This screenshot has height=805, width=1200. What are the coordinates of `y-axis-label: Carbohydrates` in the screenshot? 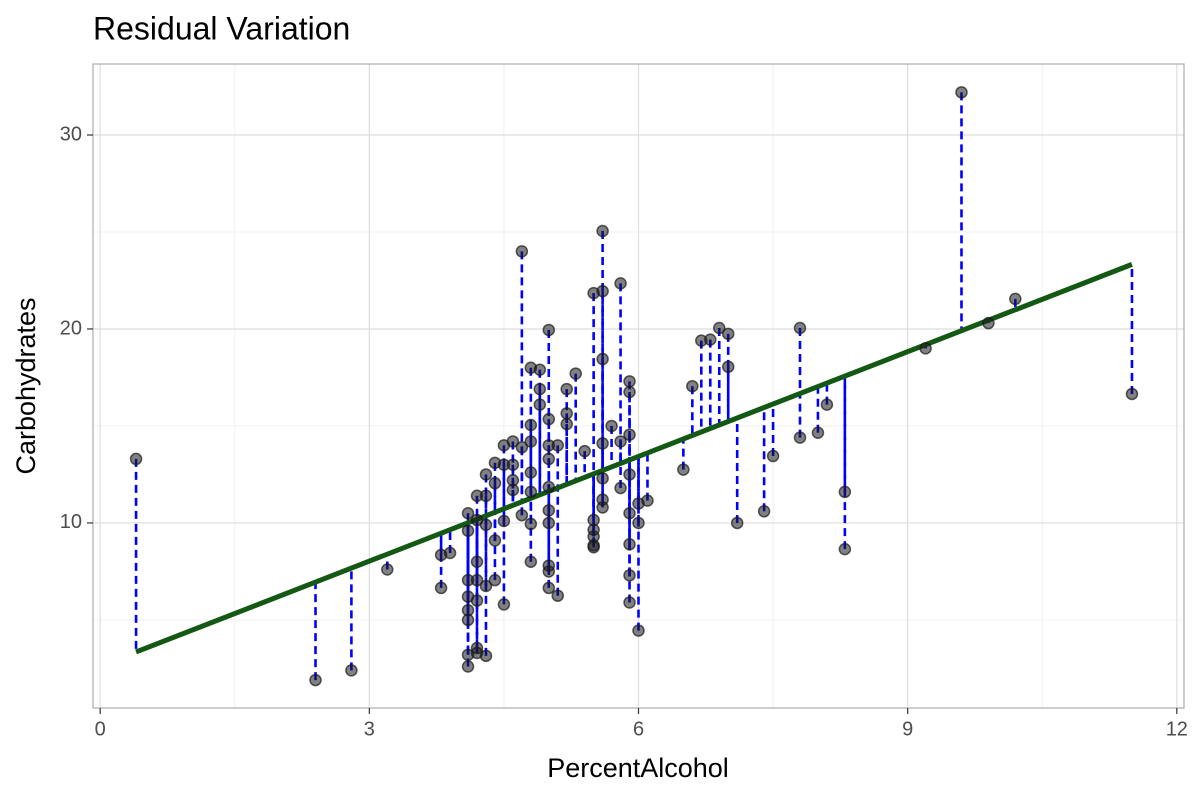 It's located at (26, 385).